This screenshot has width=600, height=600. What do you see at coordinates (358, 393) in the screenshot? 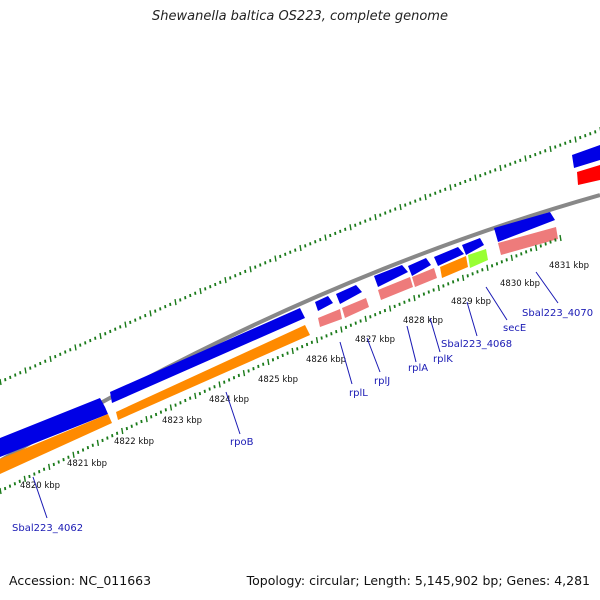
I see `gene-label: rplL` at bounding box center [358, 393].